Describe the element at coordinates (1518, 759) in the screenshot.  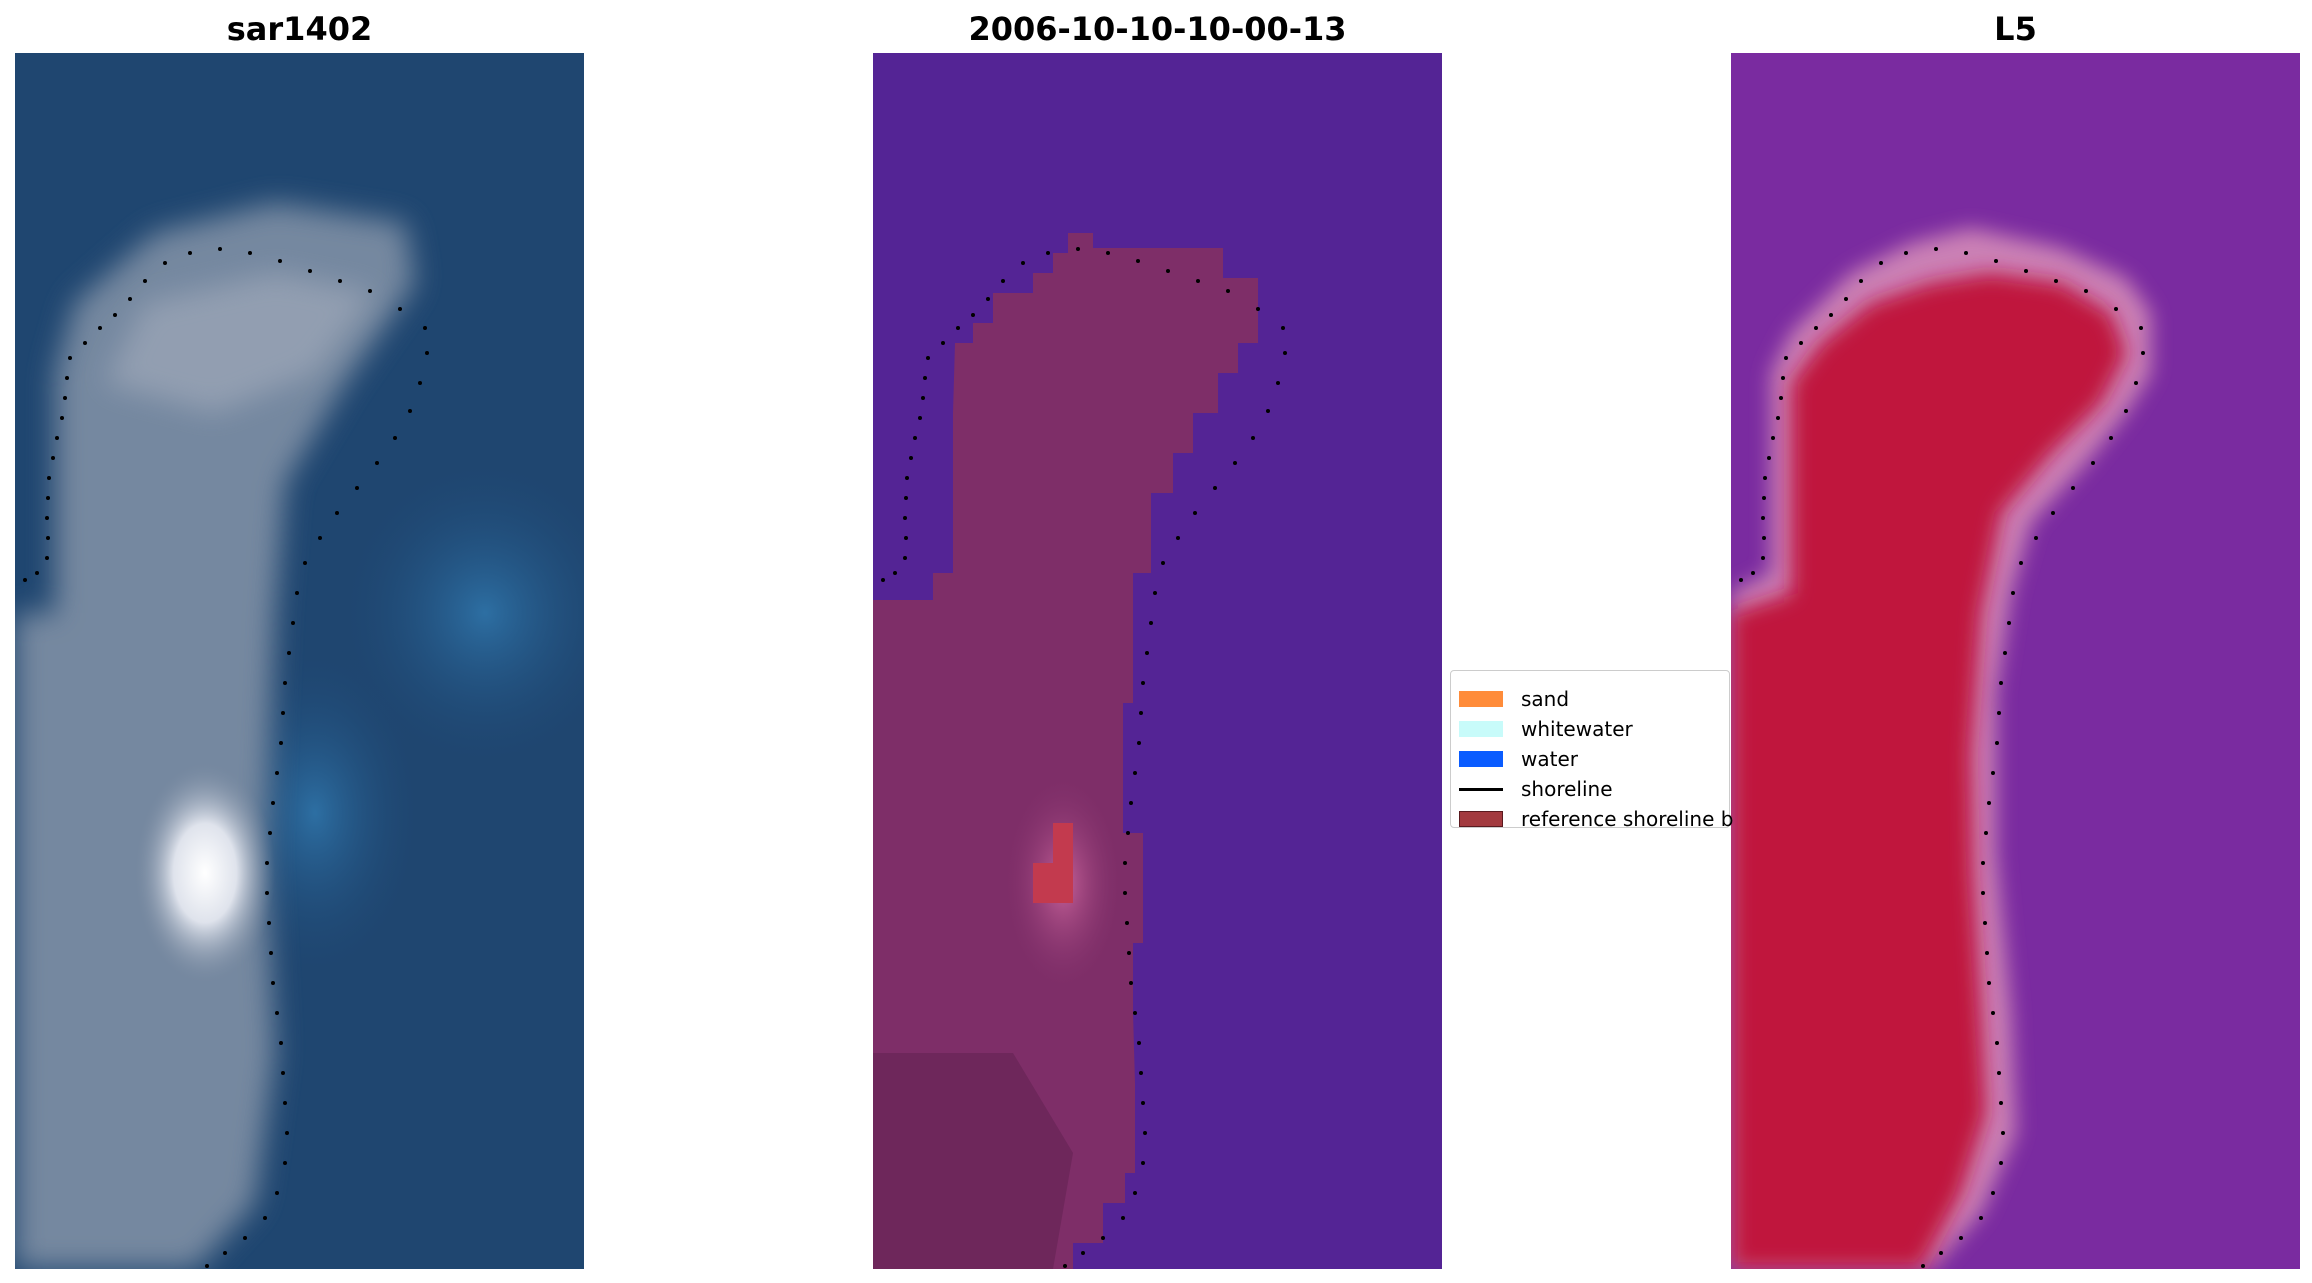
I see `legend-item-water: water` at that location.